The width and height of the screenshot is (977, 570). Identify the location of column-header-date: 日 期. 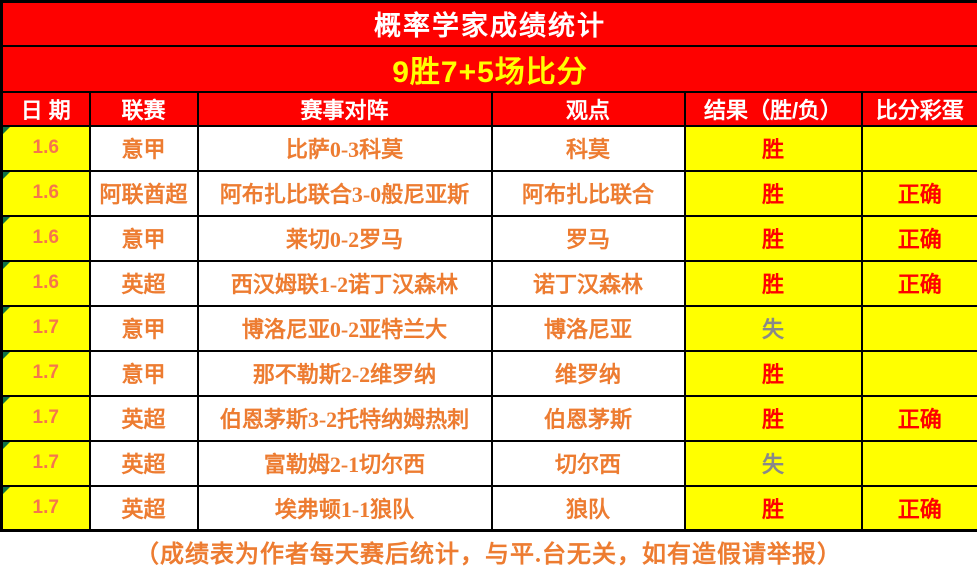
(45, 108).